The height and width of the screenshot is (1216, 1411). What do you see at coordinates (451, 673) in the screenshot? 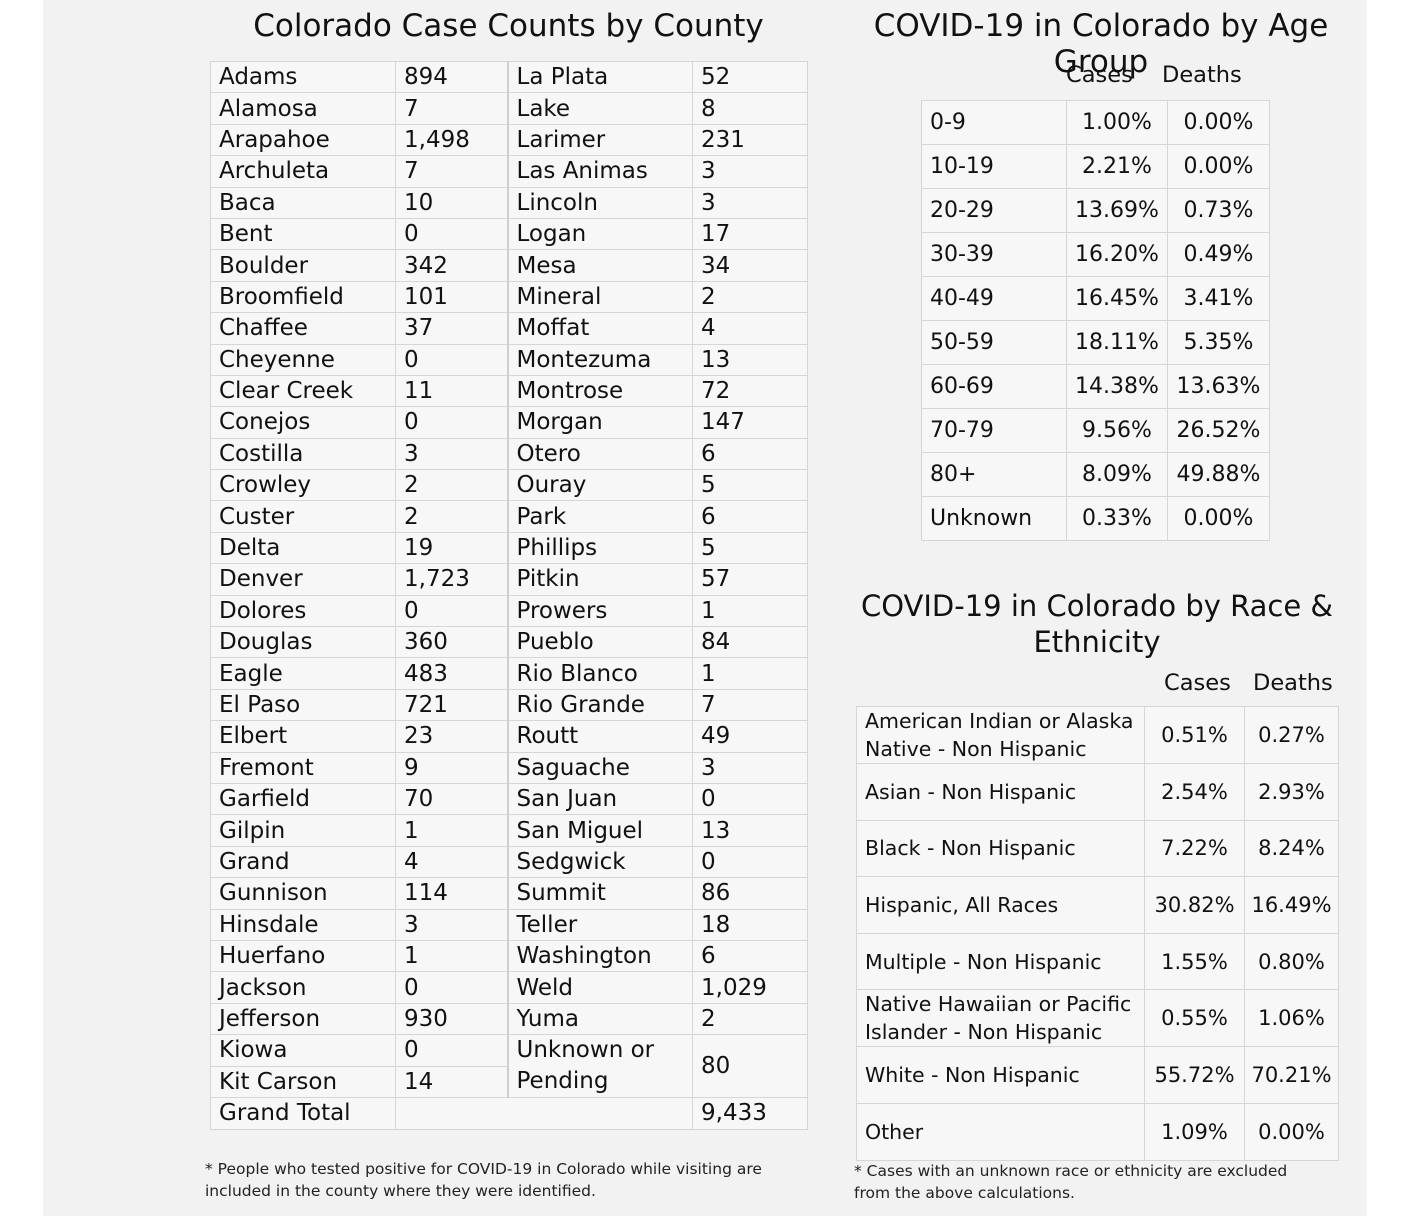
I see `county-count: 483` at bounding box center [451, 673].